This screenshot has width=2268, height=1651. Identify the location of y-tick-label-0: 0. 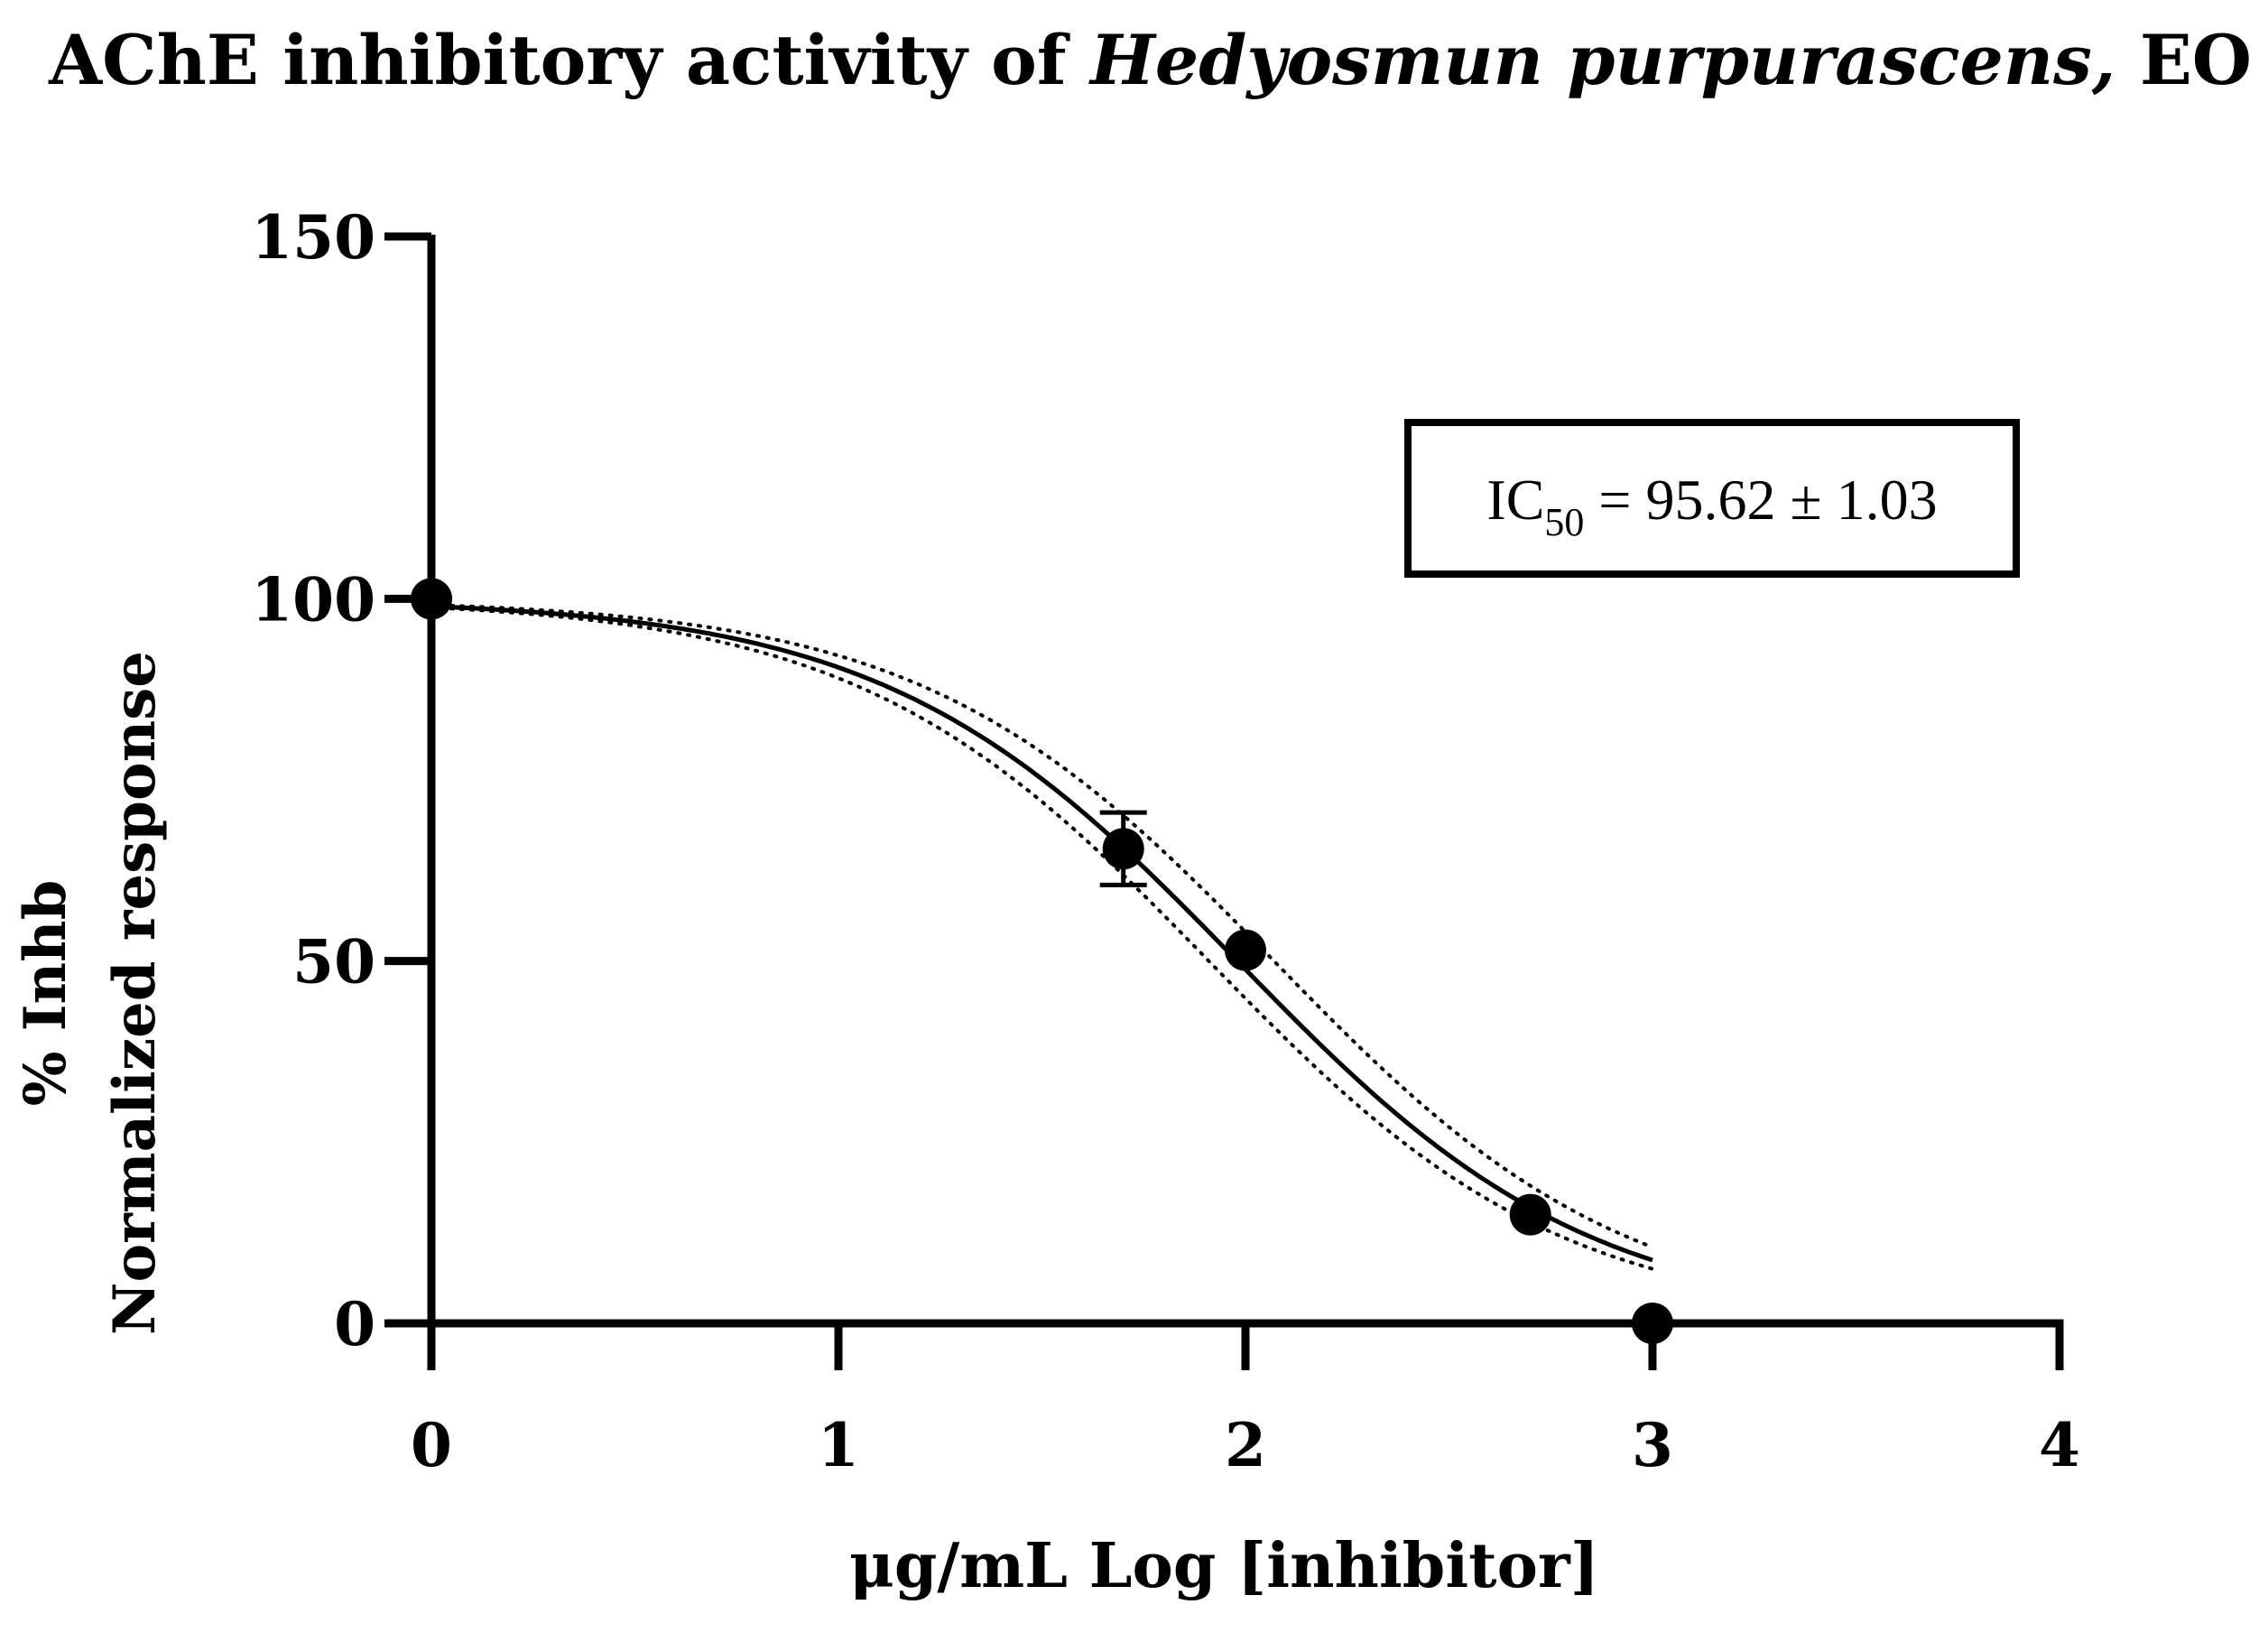
(354, 1324).